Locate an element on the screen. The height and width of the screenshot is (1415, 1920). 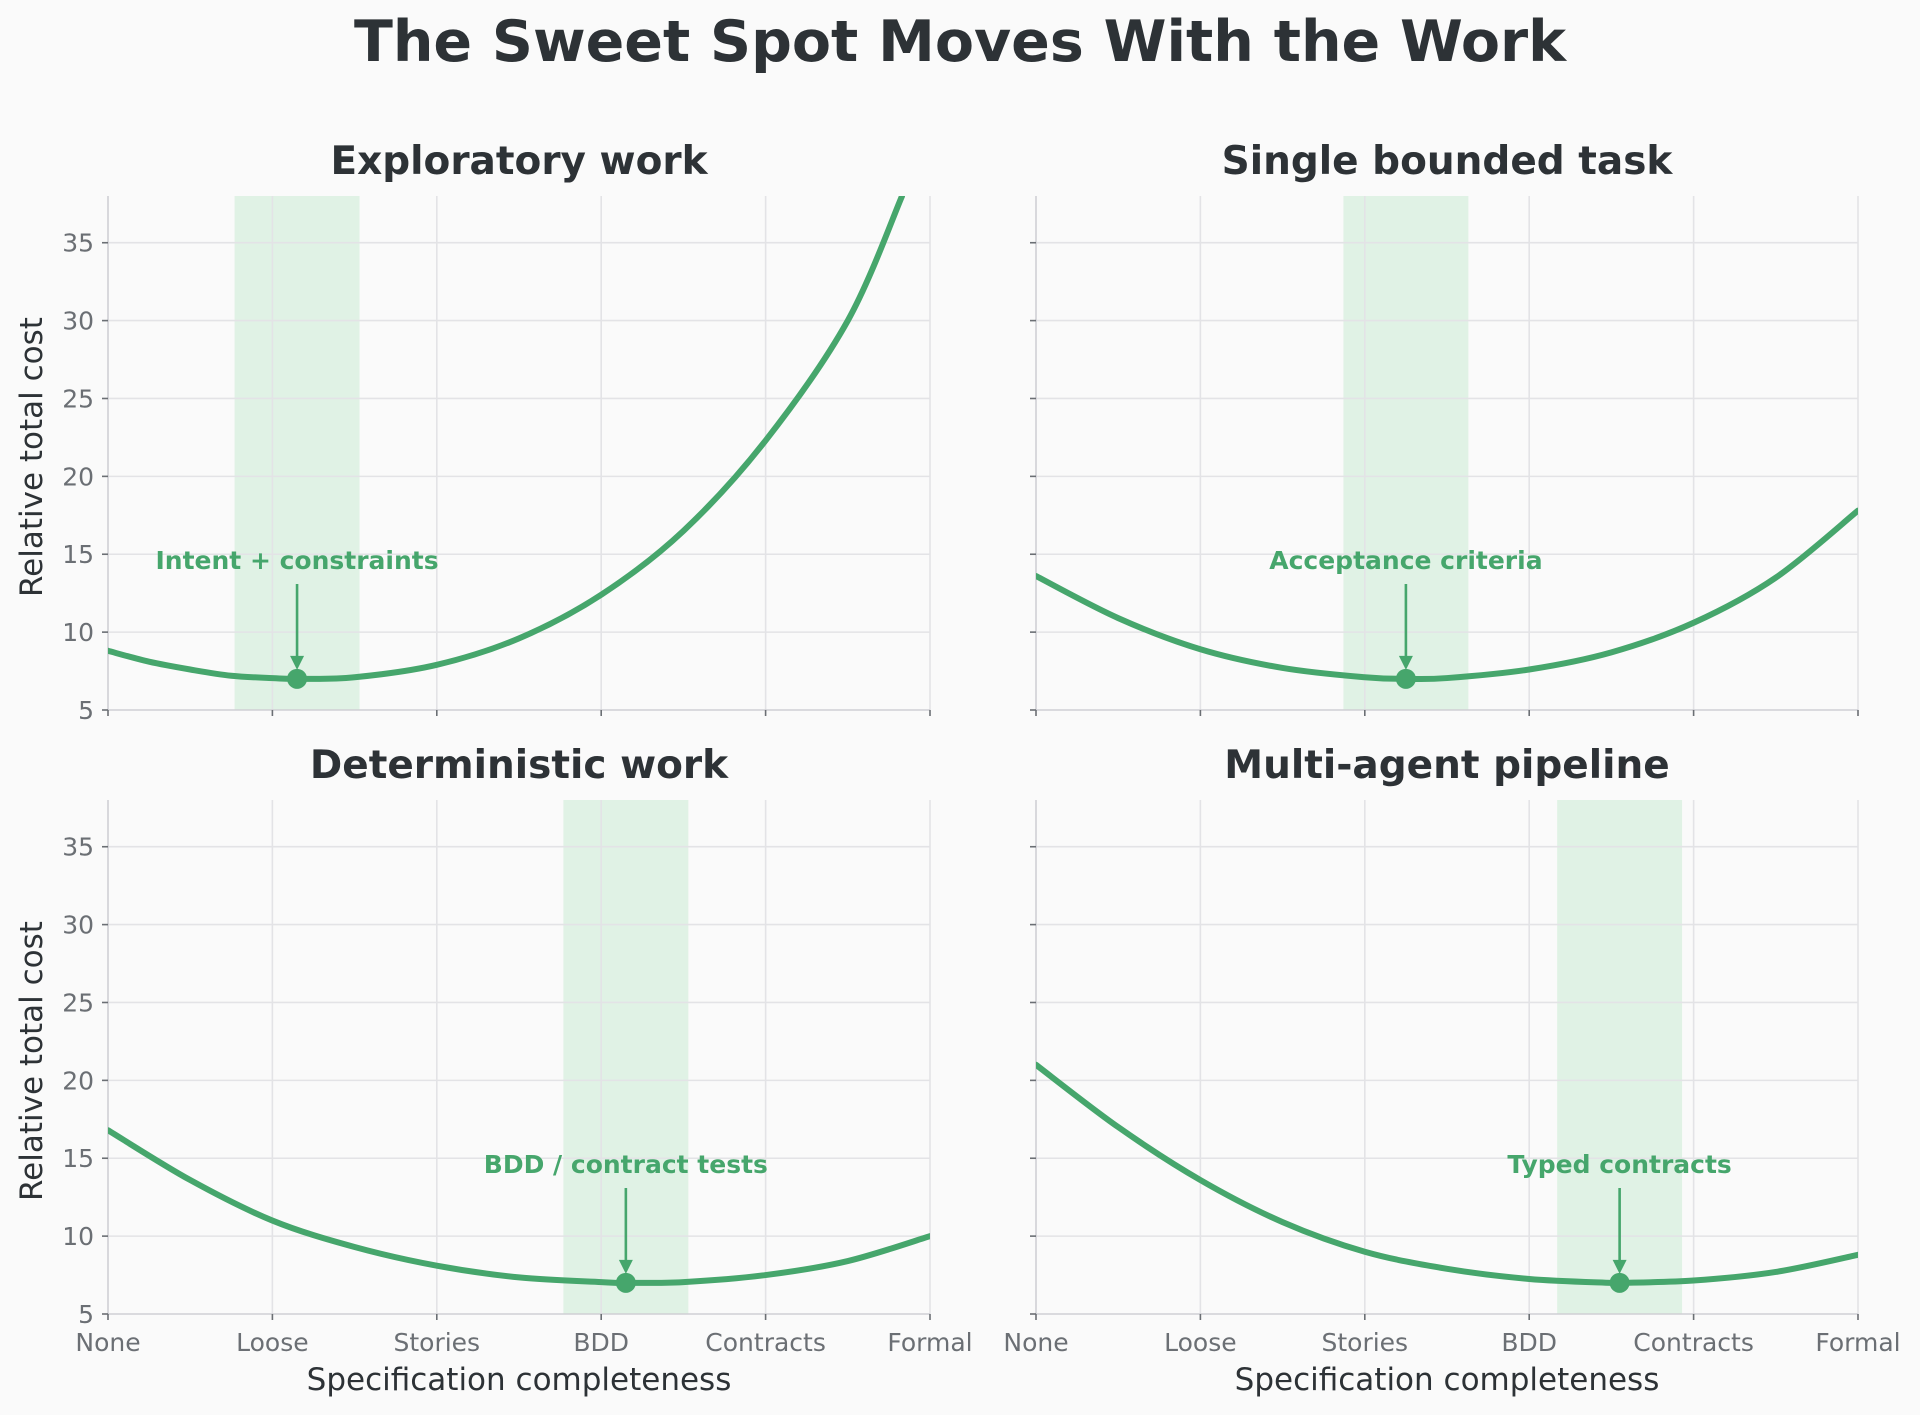
panel-title: Multi-agent pipeline is located at coordinates (1446, 765).